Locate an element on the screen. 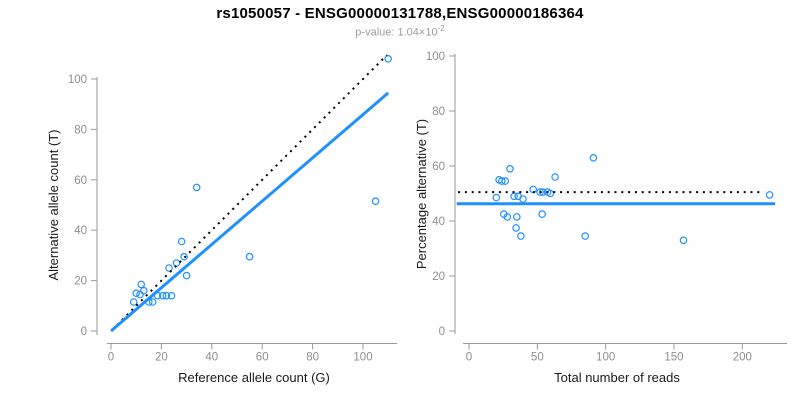 Image resolution: width=800 pixels, height=400 pixels. x-axis-label: Total number of reads is located at coordinates (617, 377).